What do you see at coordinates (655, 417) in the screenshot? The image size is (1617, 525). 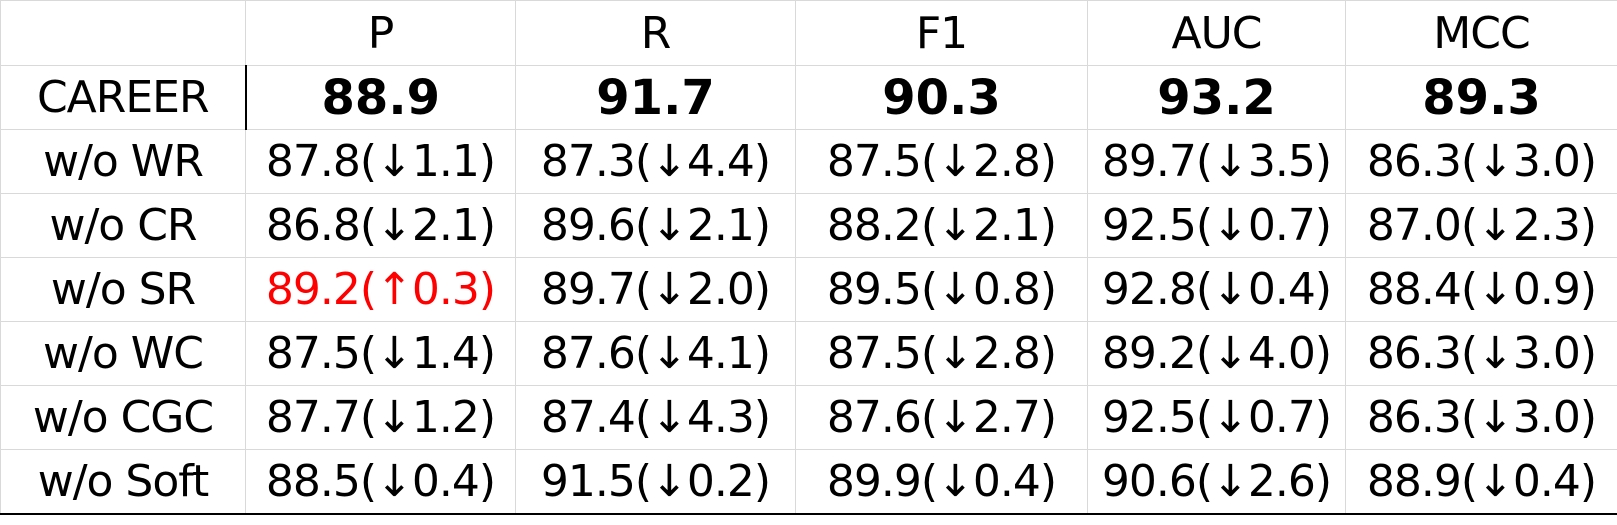 I see `table-cell: 87.4(↓4.3)` at bounding box center [655, 417].